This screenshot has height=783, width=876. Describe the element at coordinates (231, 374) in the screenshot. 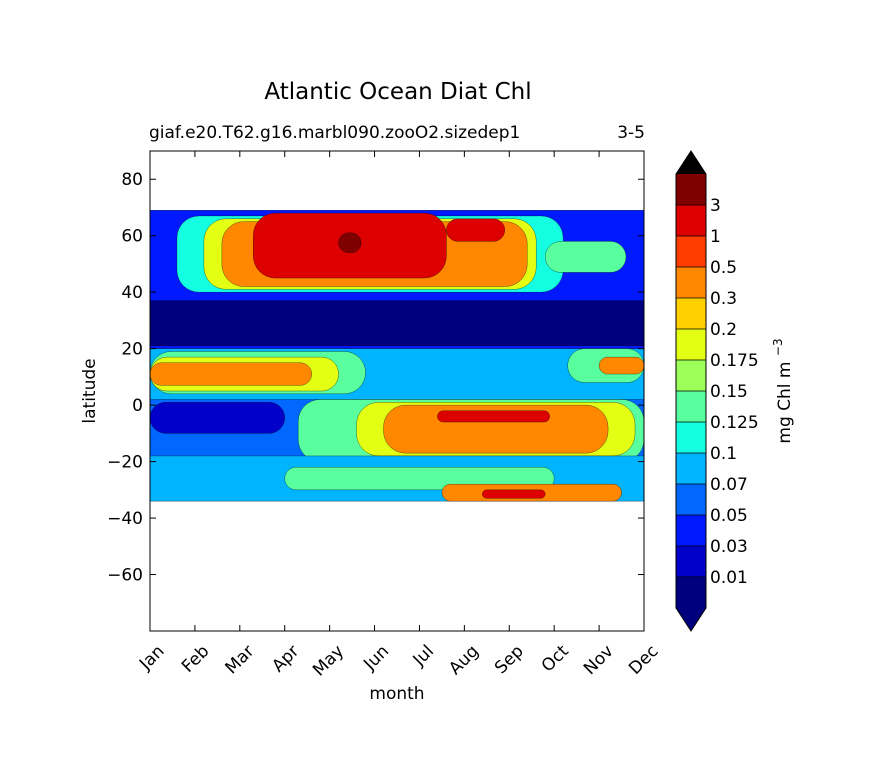

I see `contour-band-trop-n-west-orange` at that location.